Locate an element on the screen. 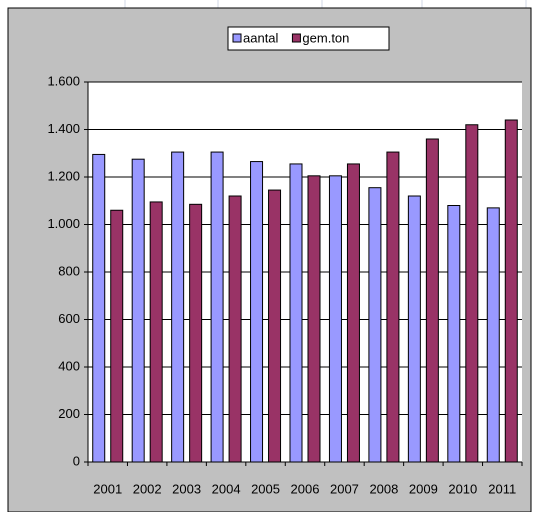  y-tick-label: 600 is located at coordinates (69, 318).